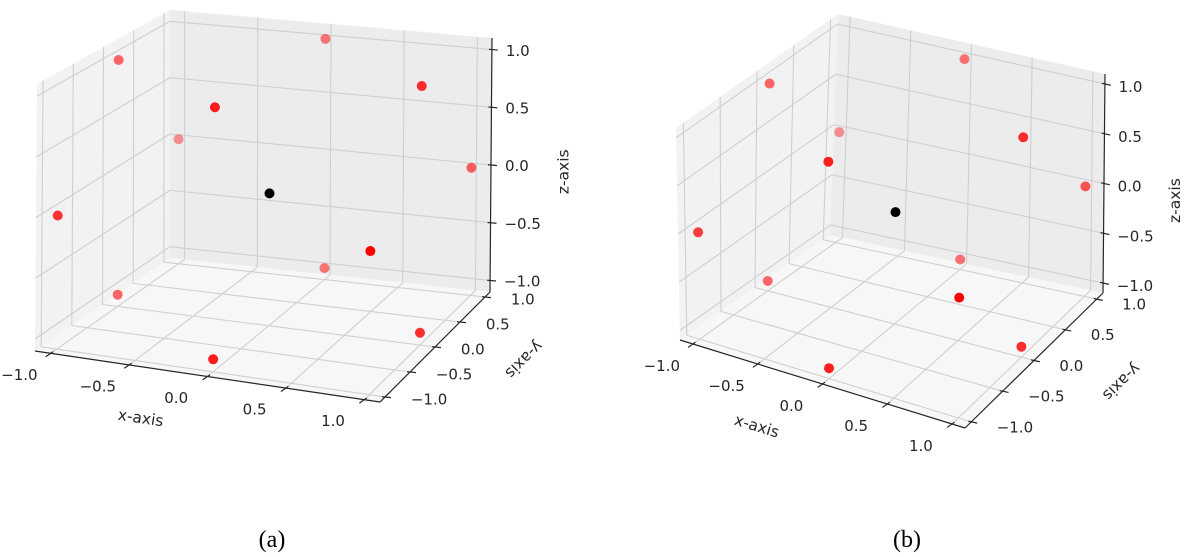  Describe the element at coordinates (1135, 236) in the screenshot. I see `z-tick-label: −0.5` at that location.